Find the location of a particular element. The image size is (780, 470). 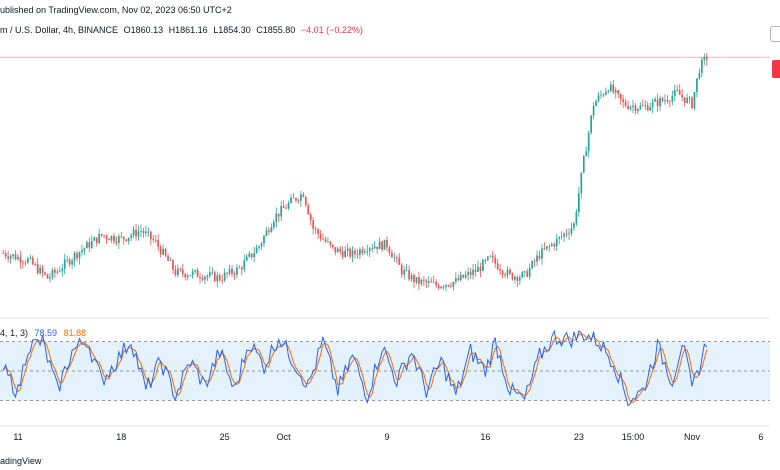

stochastic-d-line is located at coordinates (355, 368).